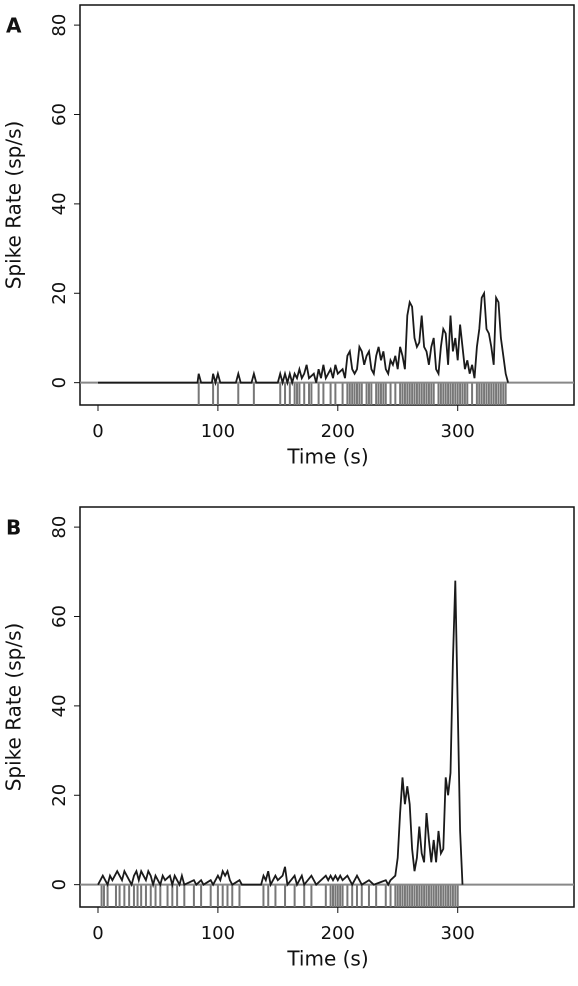 The width and height of the screenshot is (578, 986). I want to click on rate-line, so click(303, 338).